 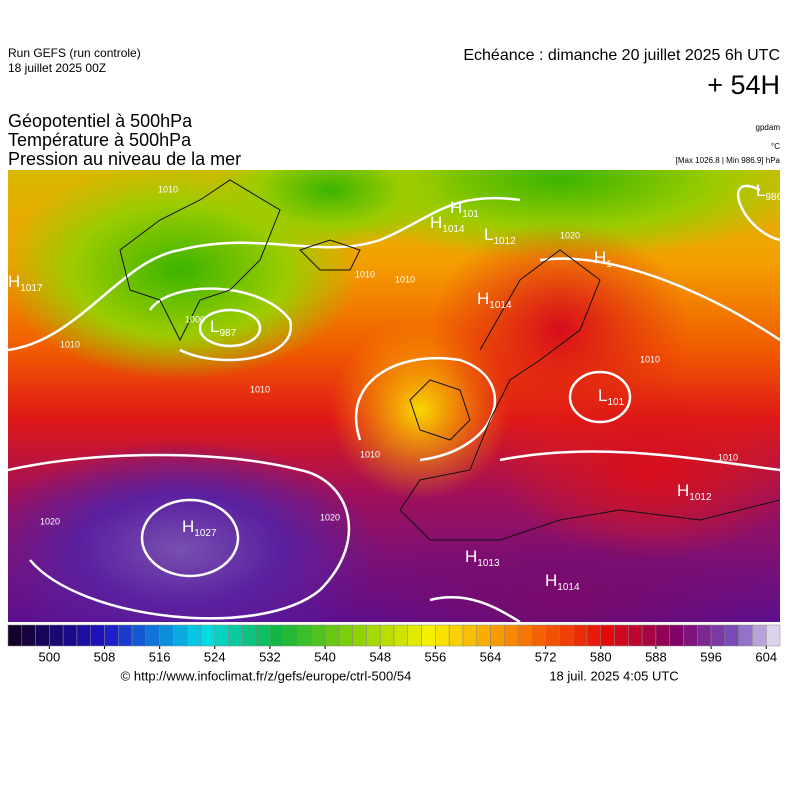 What do you see at coordinates (656, 656) in the screenshot?
I see `colorbar-label: 588` at bounding box center [656, 656].